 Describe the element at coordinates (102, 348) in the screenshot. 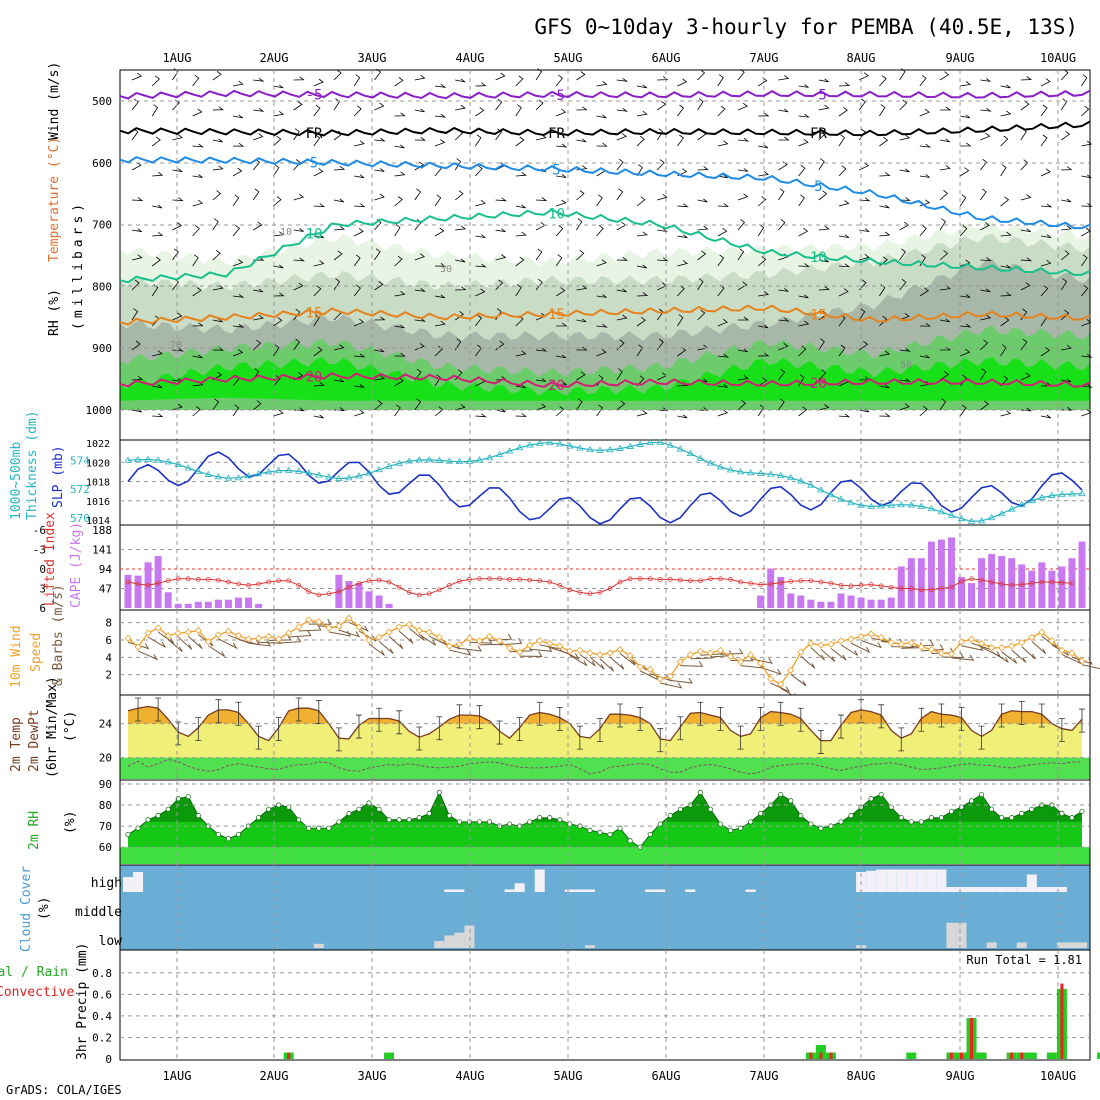

I see `pressure-tick: 900` at that location.